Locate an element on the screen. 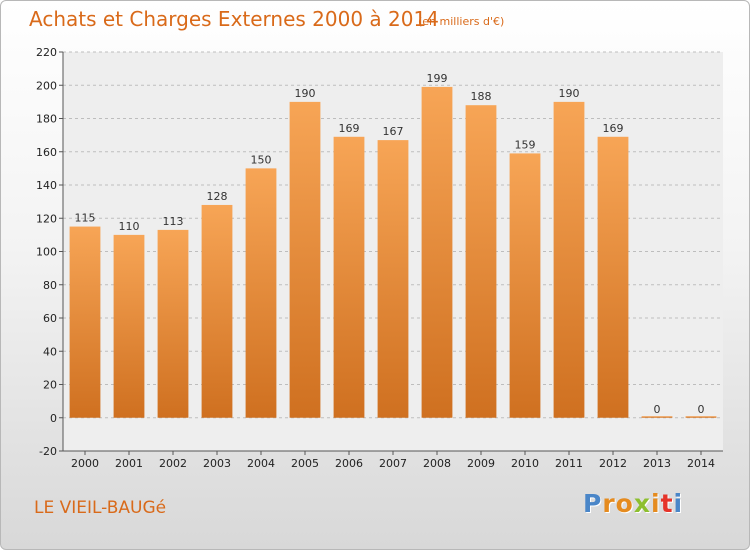 The image size is (750, 550). y-tick-label: 200 is located at coordinates (46, 85).